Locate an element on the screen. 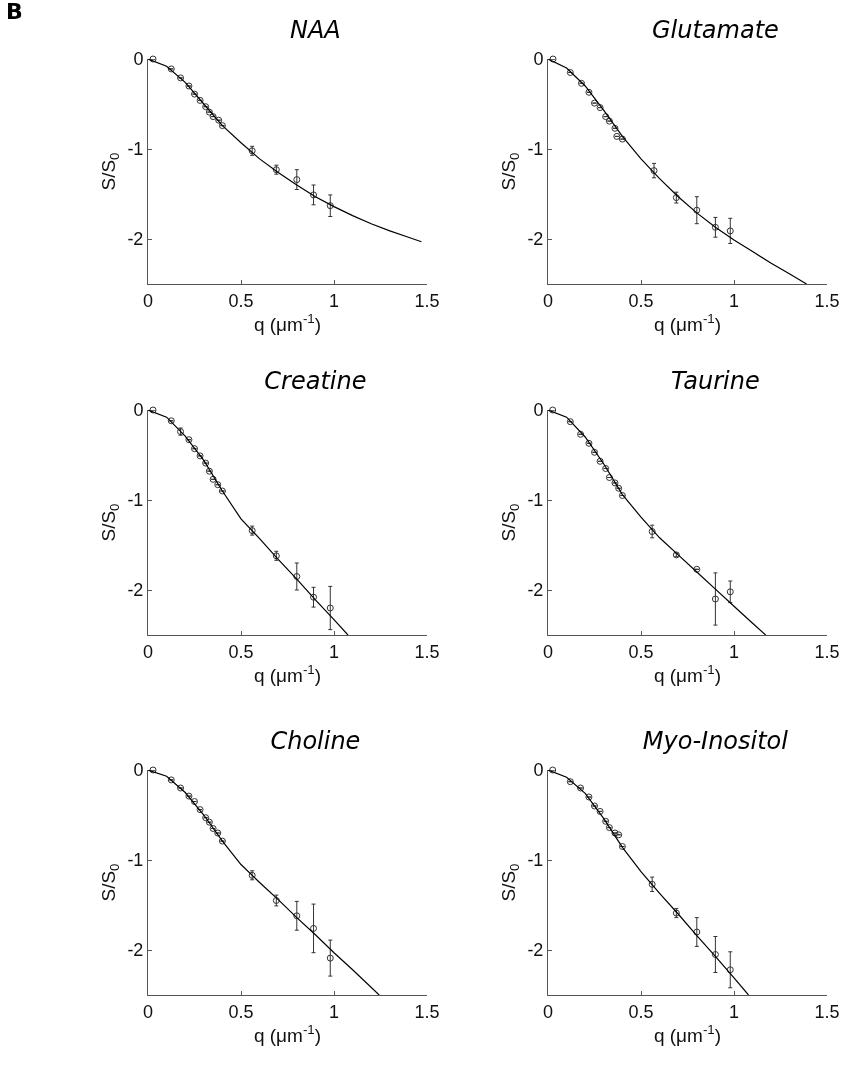 The image size is (855, 1081). chart-title: Taurine is located at coordinates (715, 380).